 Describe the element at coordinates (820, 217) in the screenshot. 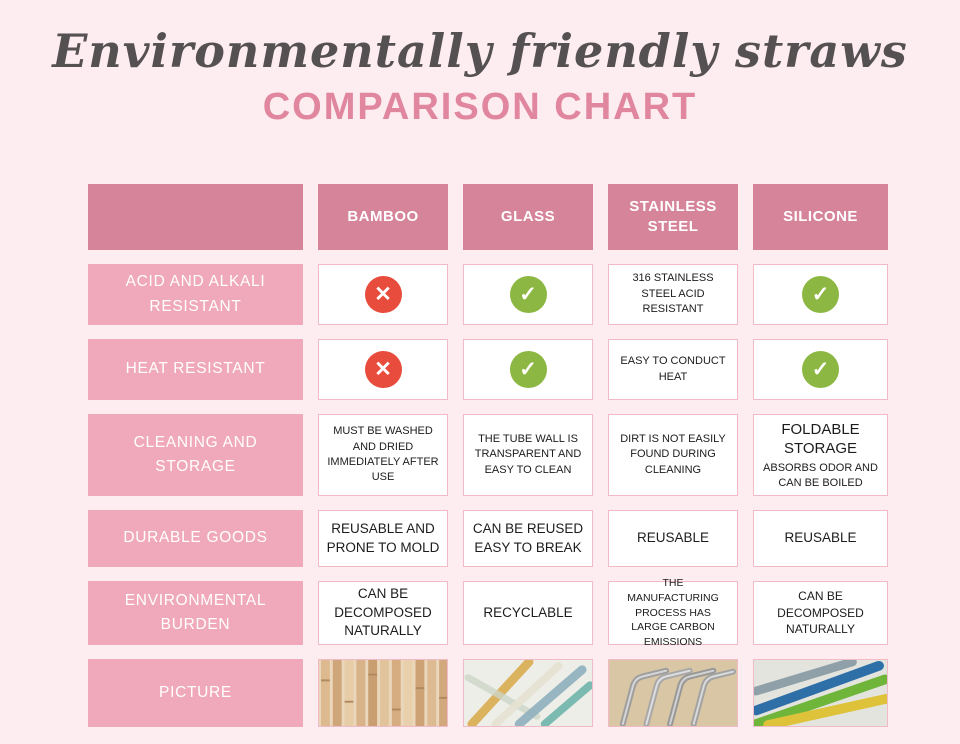

I see `column-header-silicone: SILICONE` at that location.